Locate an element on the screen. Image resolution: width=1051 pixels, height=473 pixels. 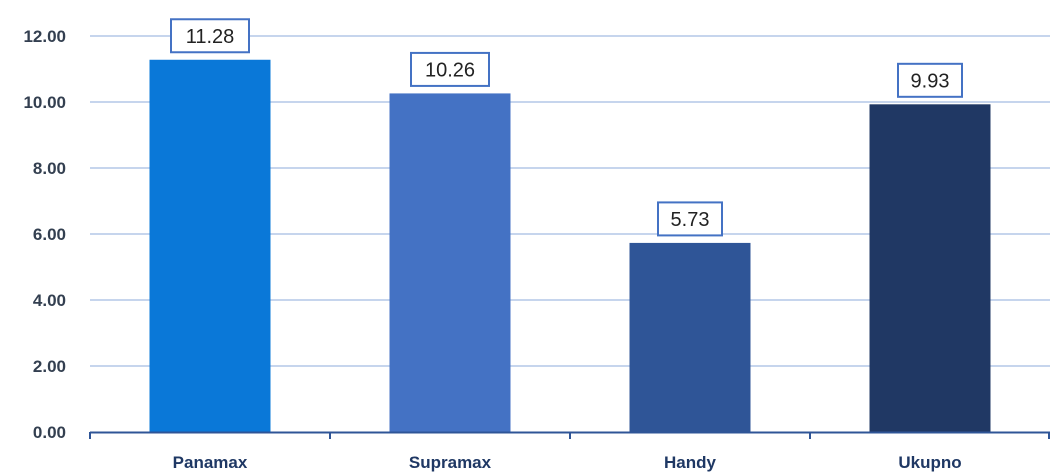
y-tick-label: 6.00 is located at coordinates (49, 234).